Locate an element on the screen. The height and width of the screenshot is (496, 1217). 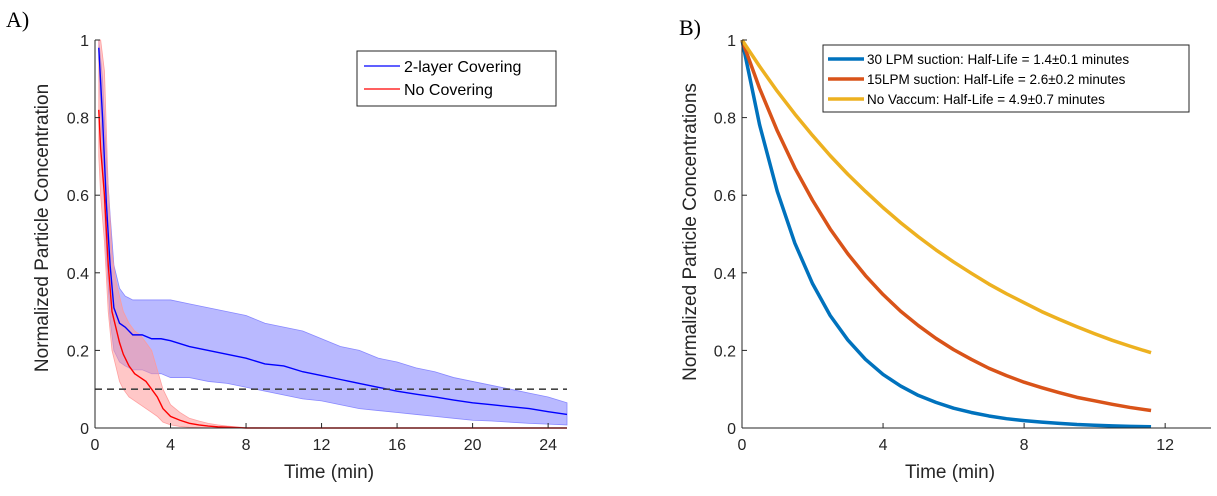
panel-a-y-tick-label: 0.2 is located at coordinates (78, 351).